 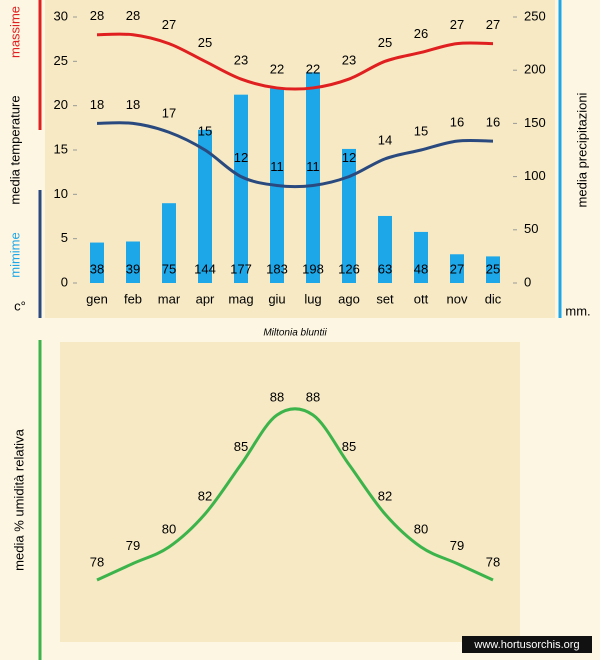 What do you see at coordinates (527, 281) in the screenshot?
I see `y2-tick-label: 0` at bounding box center [527, 281].